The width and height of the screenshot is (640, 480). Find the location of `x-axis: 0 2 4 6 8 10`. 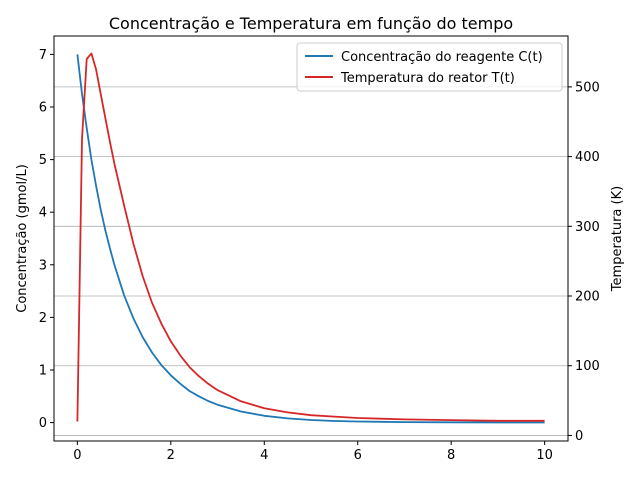

x-axis: 0 2 4 6 8 10 is located at coordinates (313, 452).